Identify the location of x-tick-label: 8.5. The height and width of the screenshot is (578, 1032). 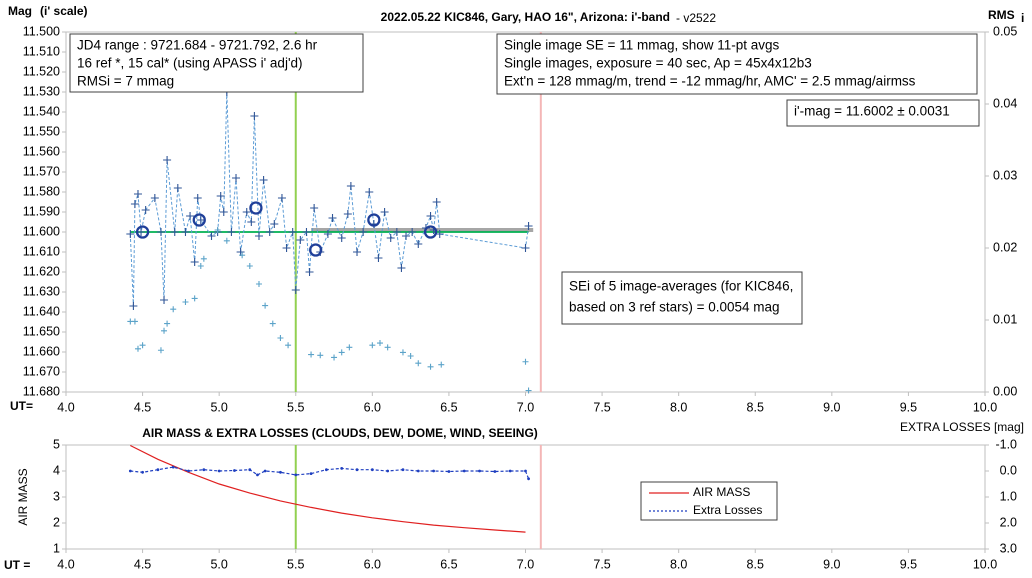
(755, 564).